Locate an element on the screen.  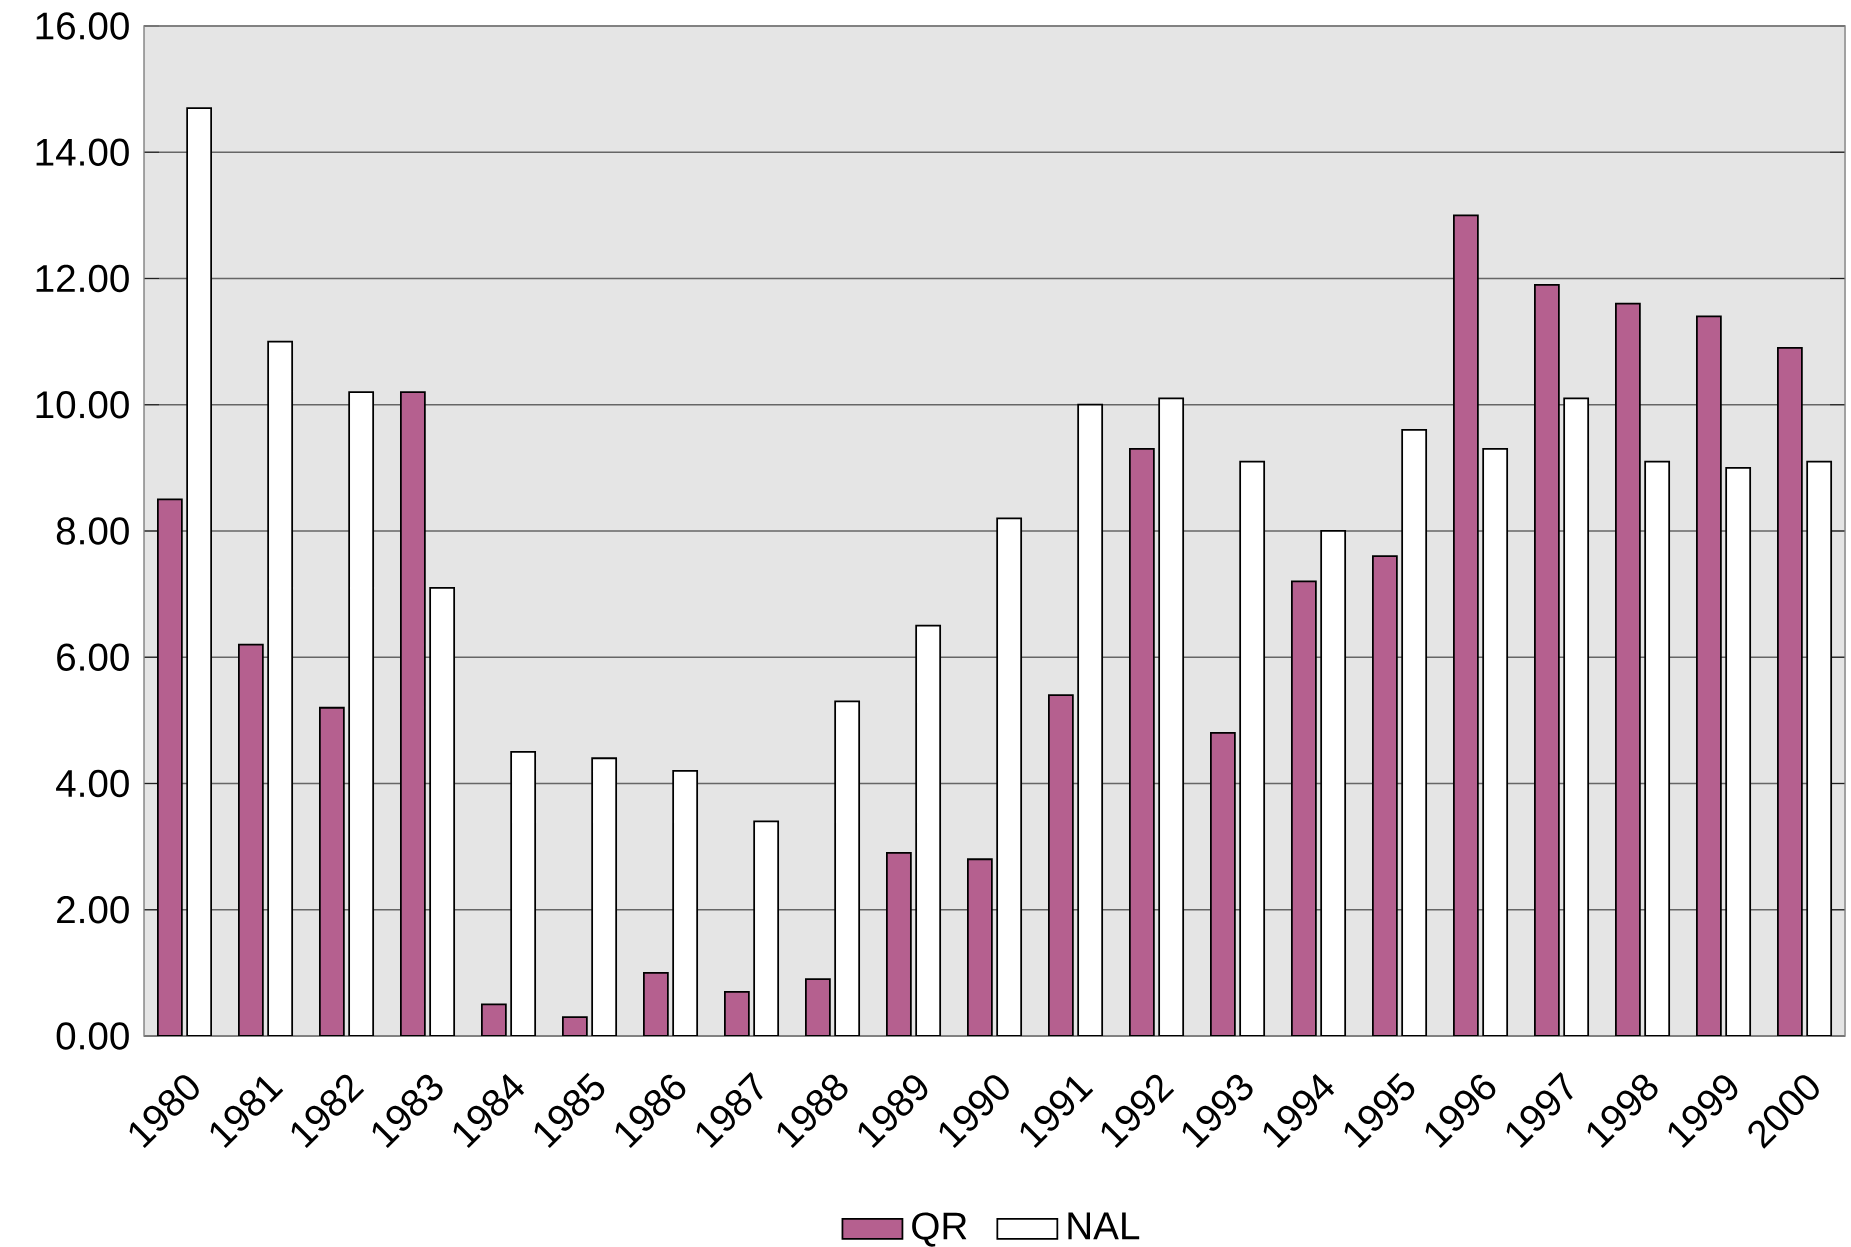
y-tick-label: 4.00 is located at coordinates (92, 783).